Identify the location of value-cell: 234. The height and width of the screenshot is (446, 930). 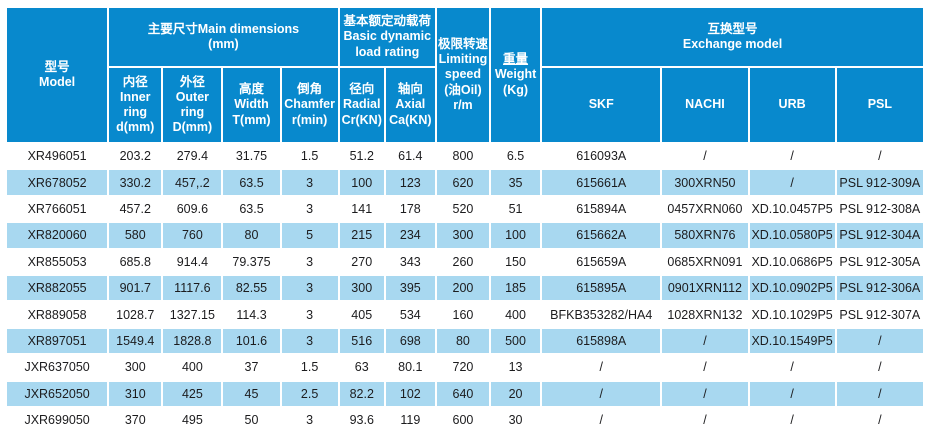
(410, 235).